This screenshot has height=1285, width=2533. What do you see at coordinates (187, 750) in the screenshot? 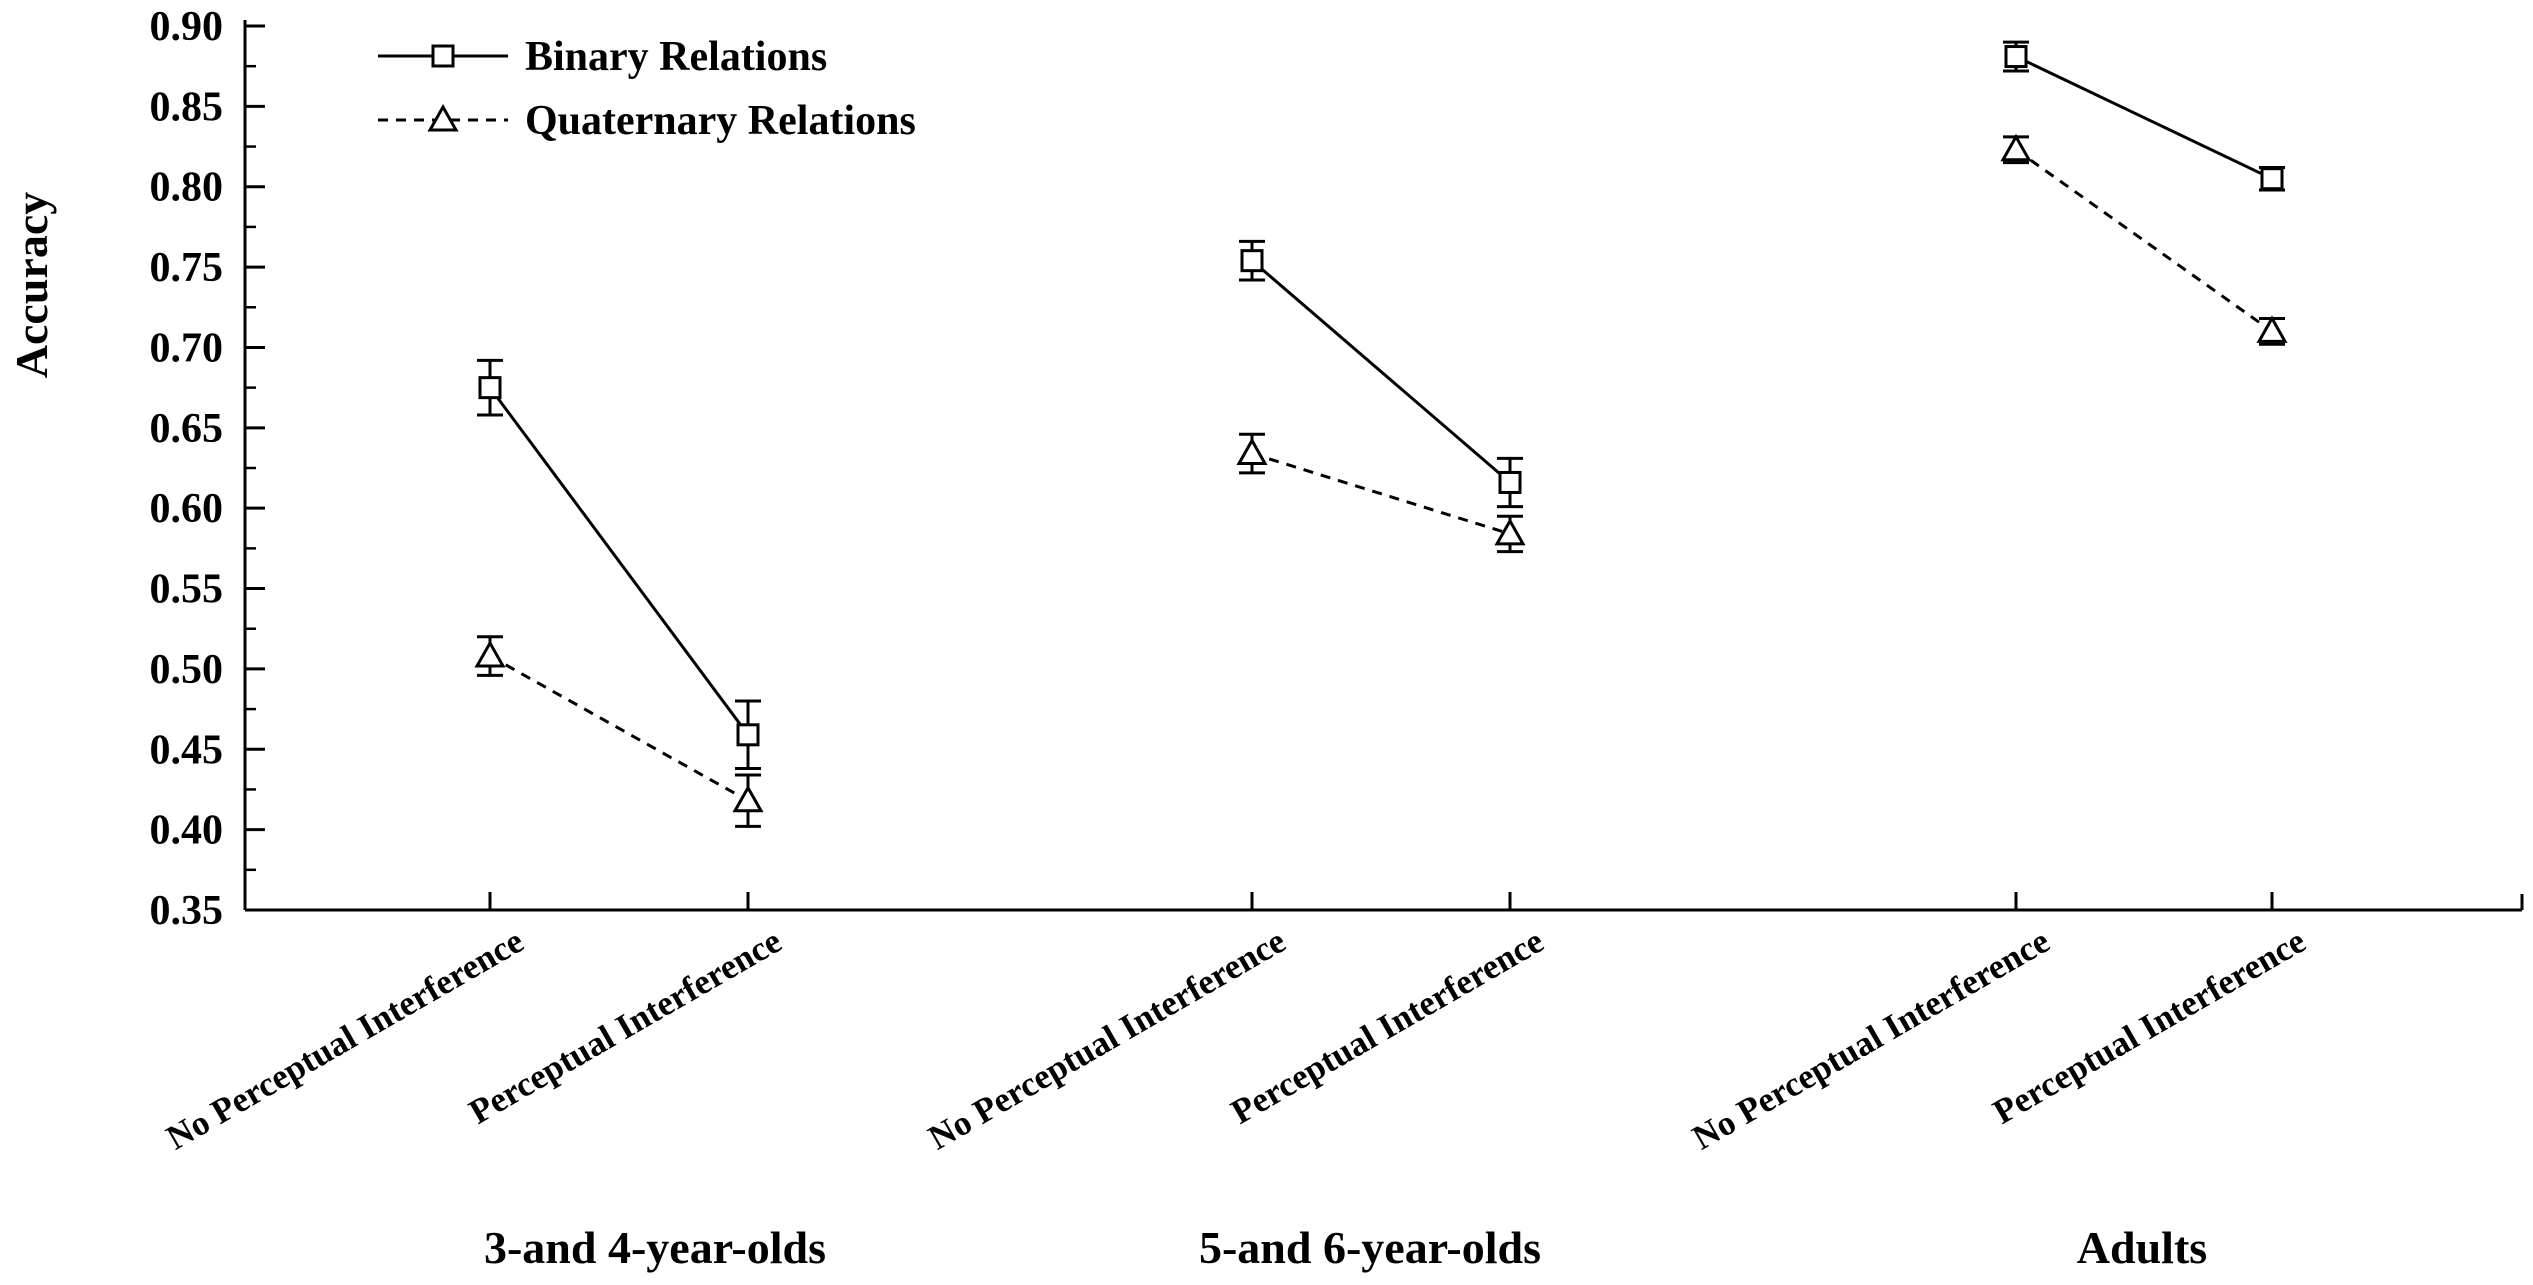
I see `y-tick-label: 0.45` at bounding box center [187, 750].